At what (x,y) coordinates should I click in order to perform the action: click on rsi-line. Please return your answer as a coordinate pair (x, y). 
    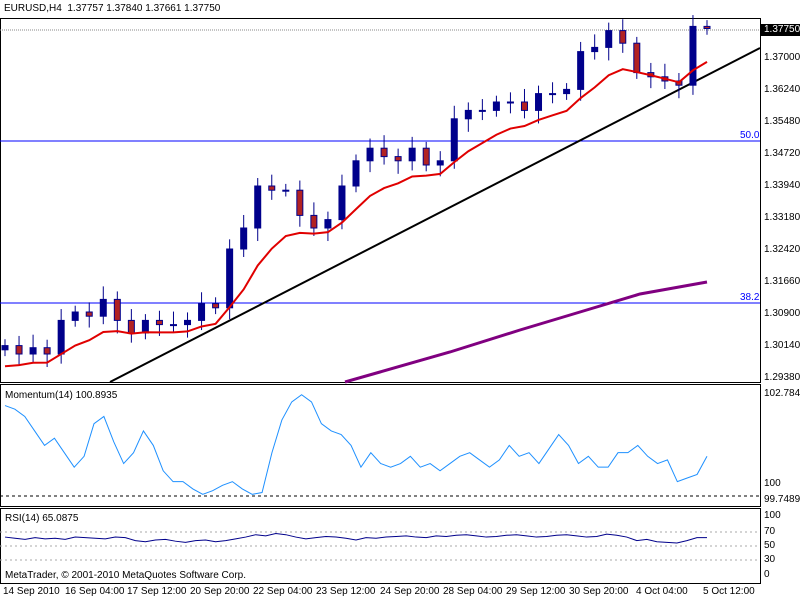
    Looking at the image, I should click on (355, 538).